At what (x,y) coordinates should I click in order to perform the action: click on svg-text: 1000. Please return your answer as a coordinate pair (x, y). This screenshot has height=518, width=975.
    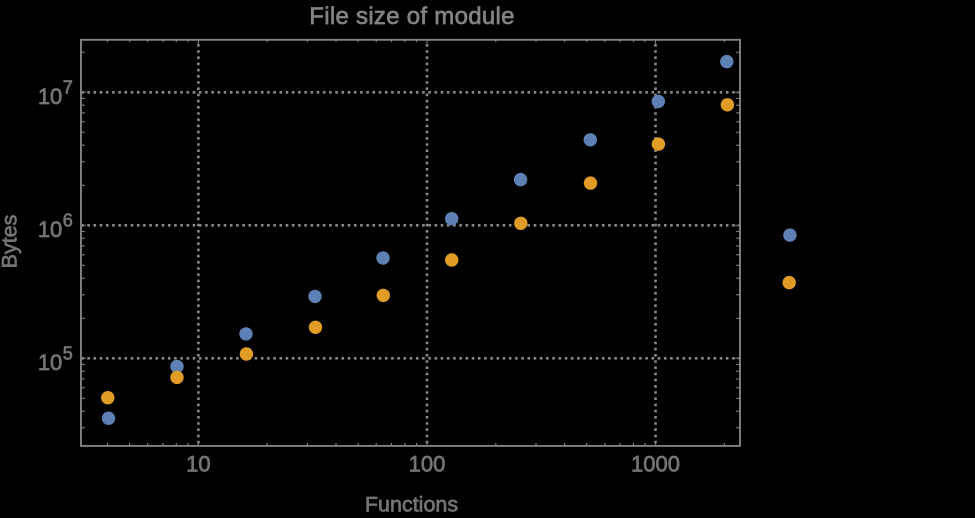
    Looking at the image, I should click on (655, 463).